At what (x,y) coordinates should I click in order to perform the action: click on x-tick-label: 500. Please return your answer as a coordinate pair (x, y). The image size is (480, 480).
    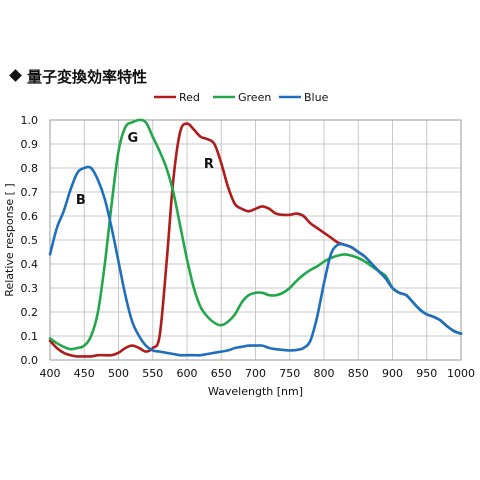
    Looking at the image, I should click on (118, 373).